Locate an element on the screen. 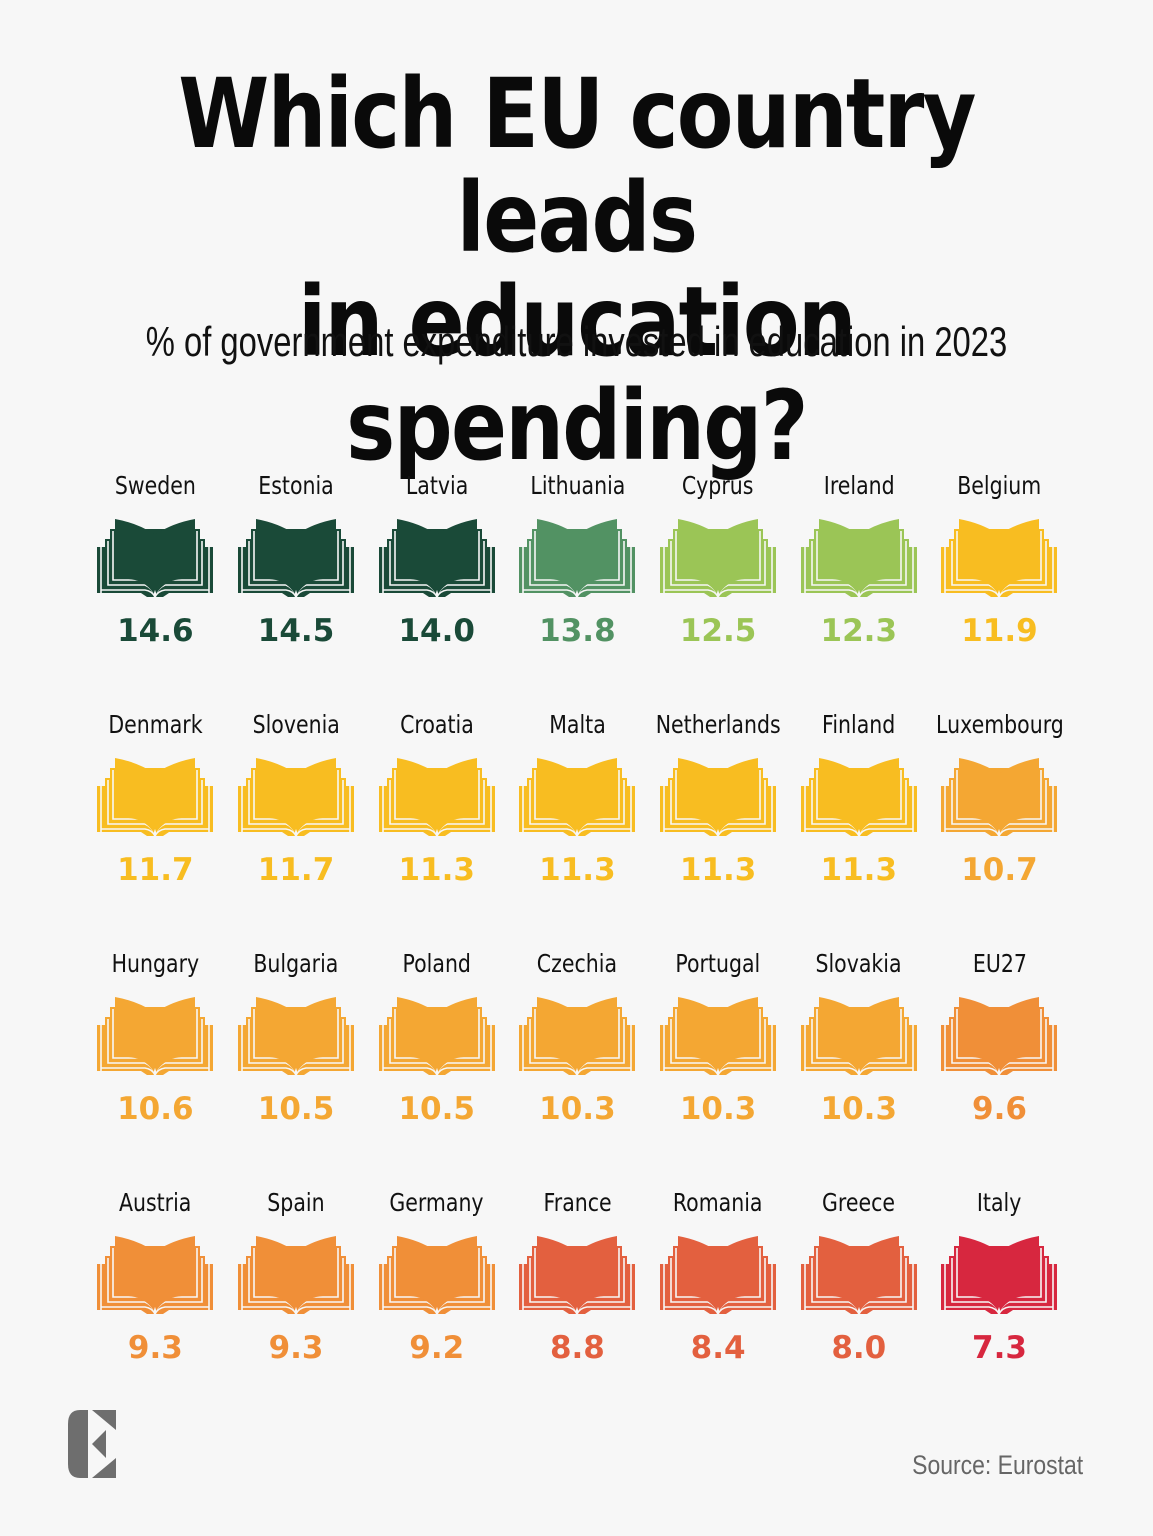 The width and height of the screenshot is (1153, 1536). value-label: 11.9 is located at coordinates (999, 631).